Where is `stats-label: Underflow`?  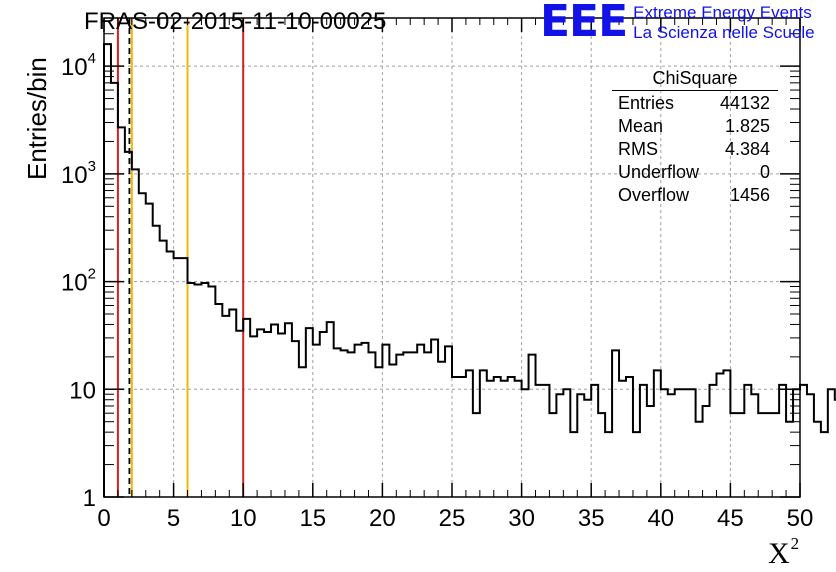
stats-label: Underflow is located at coordinates (659, 172).